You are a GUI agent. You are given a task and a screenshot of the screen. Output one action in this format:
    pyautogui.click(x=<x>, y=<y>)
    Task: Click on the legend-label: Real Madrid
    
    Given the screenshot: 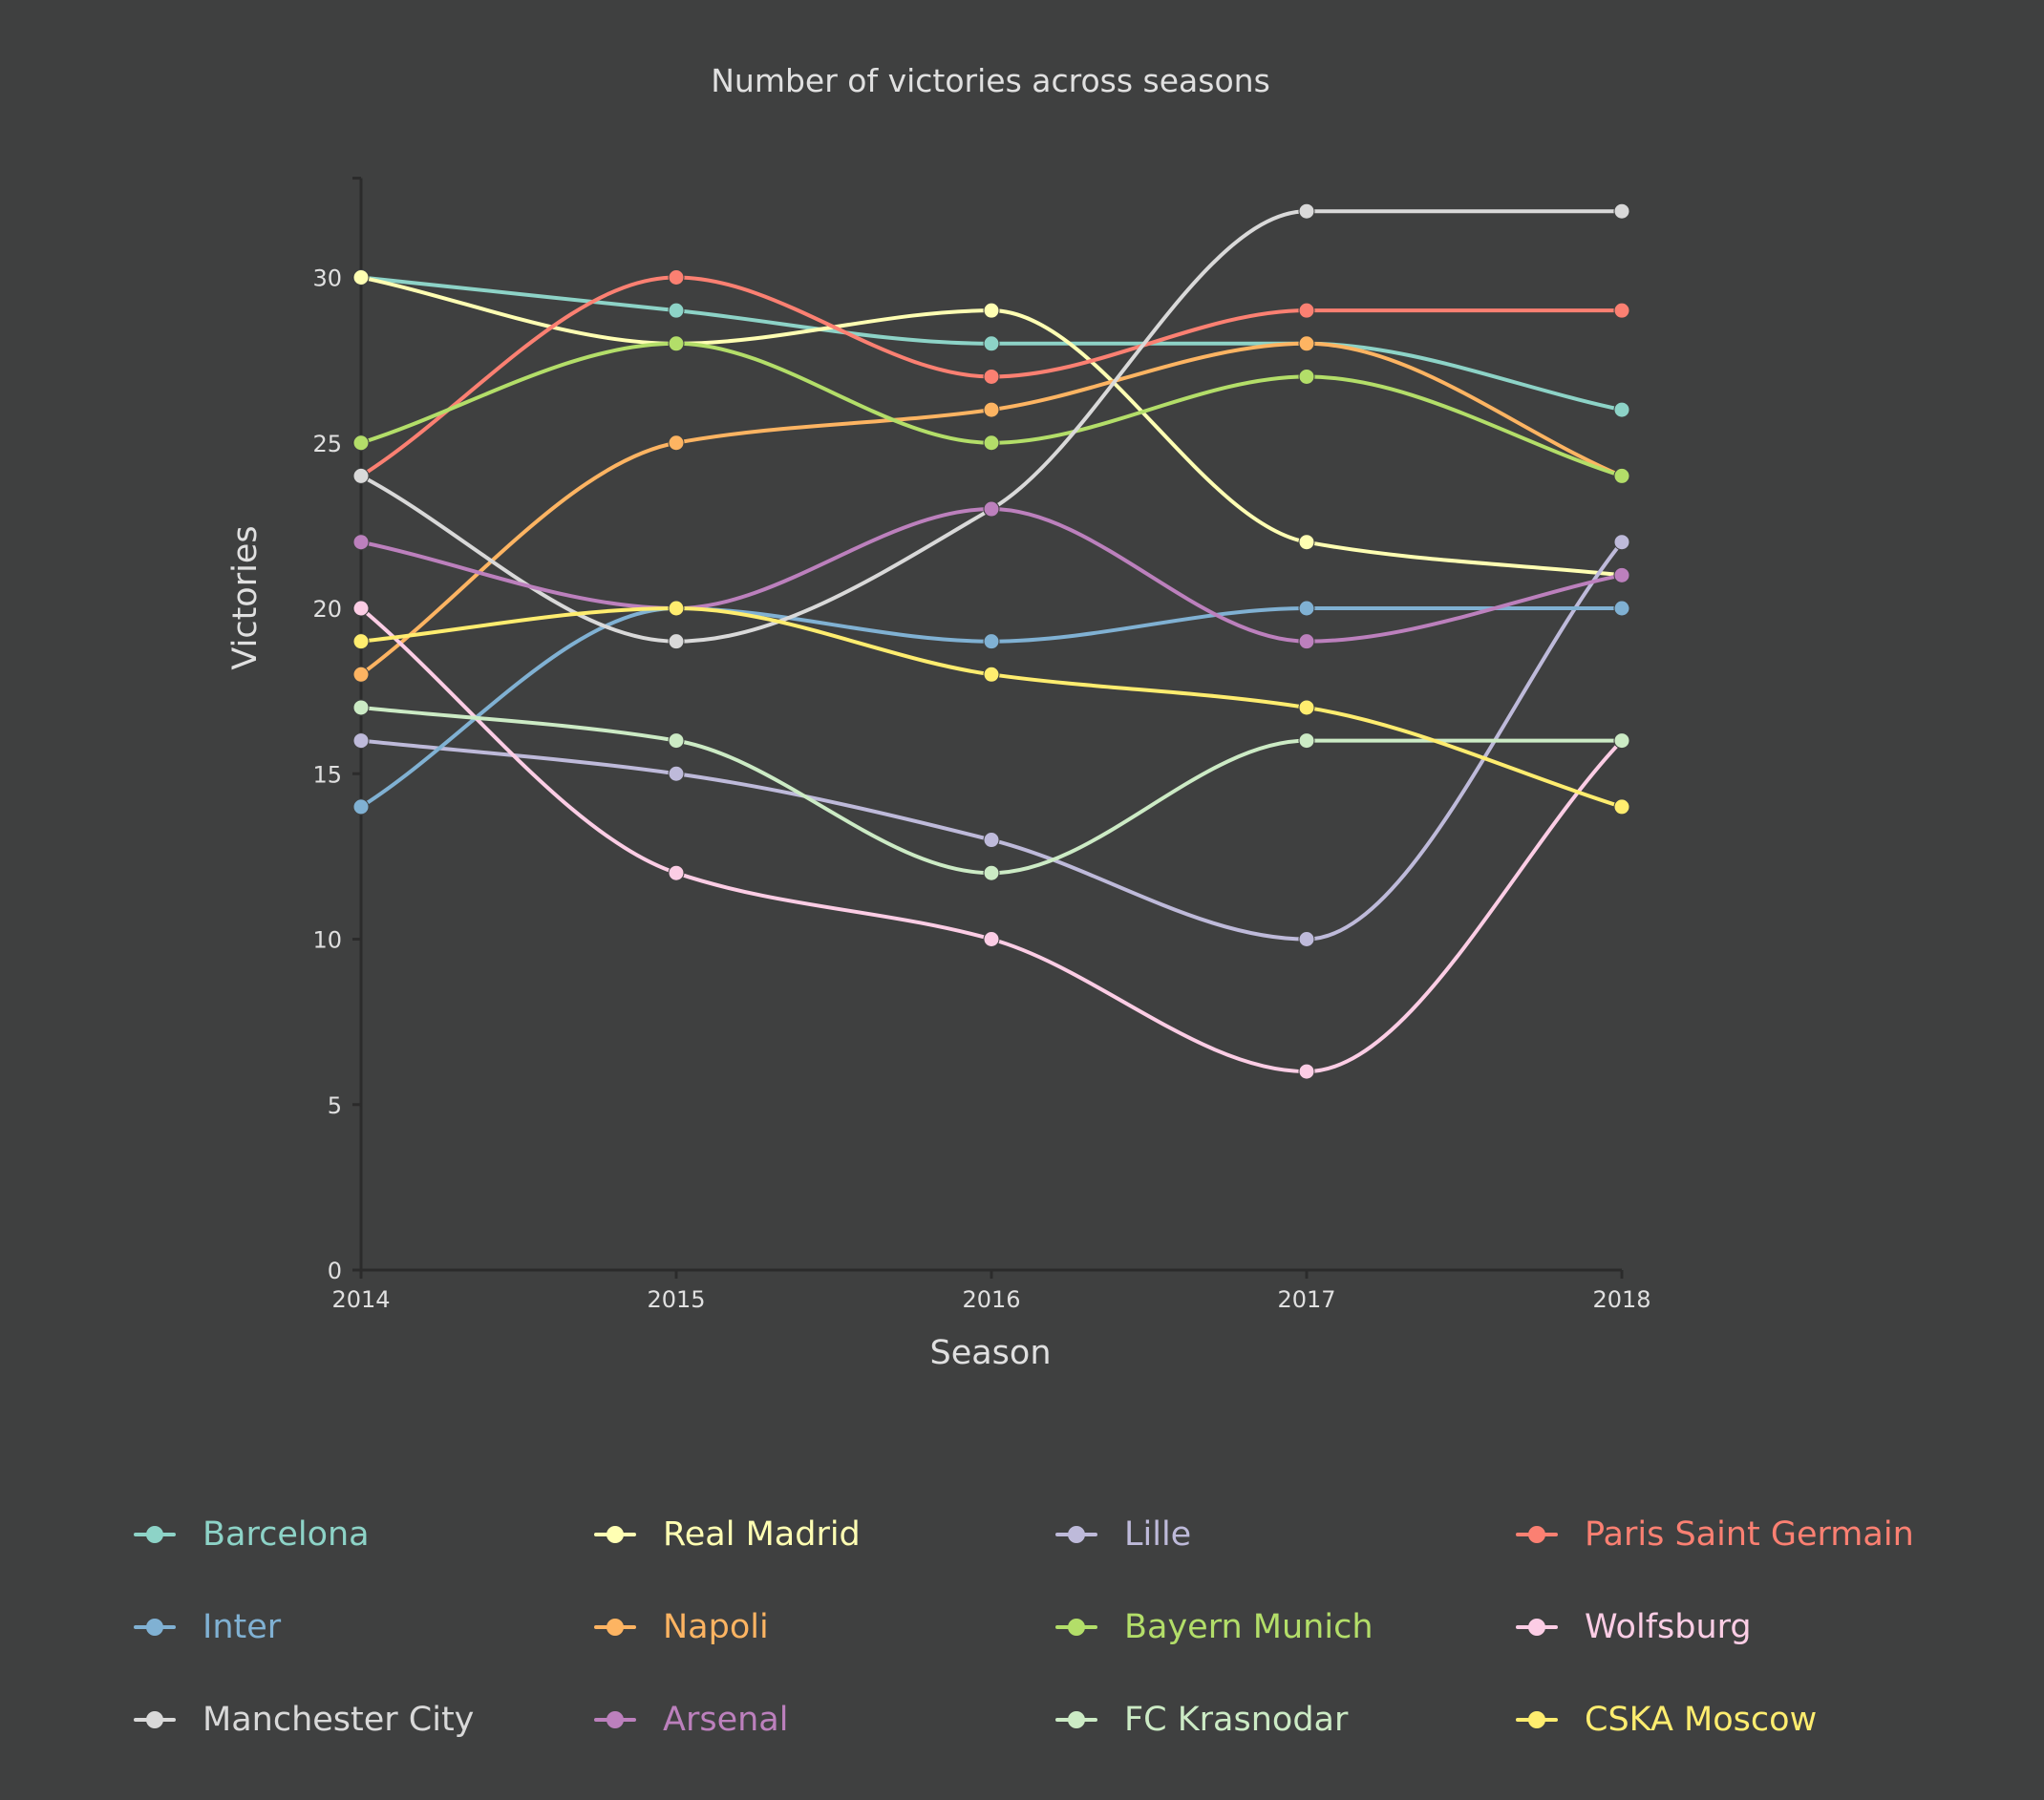 What is the action you would take?
    pyautogui.click(x=762, y=1534)
    